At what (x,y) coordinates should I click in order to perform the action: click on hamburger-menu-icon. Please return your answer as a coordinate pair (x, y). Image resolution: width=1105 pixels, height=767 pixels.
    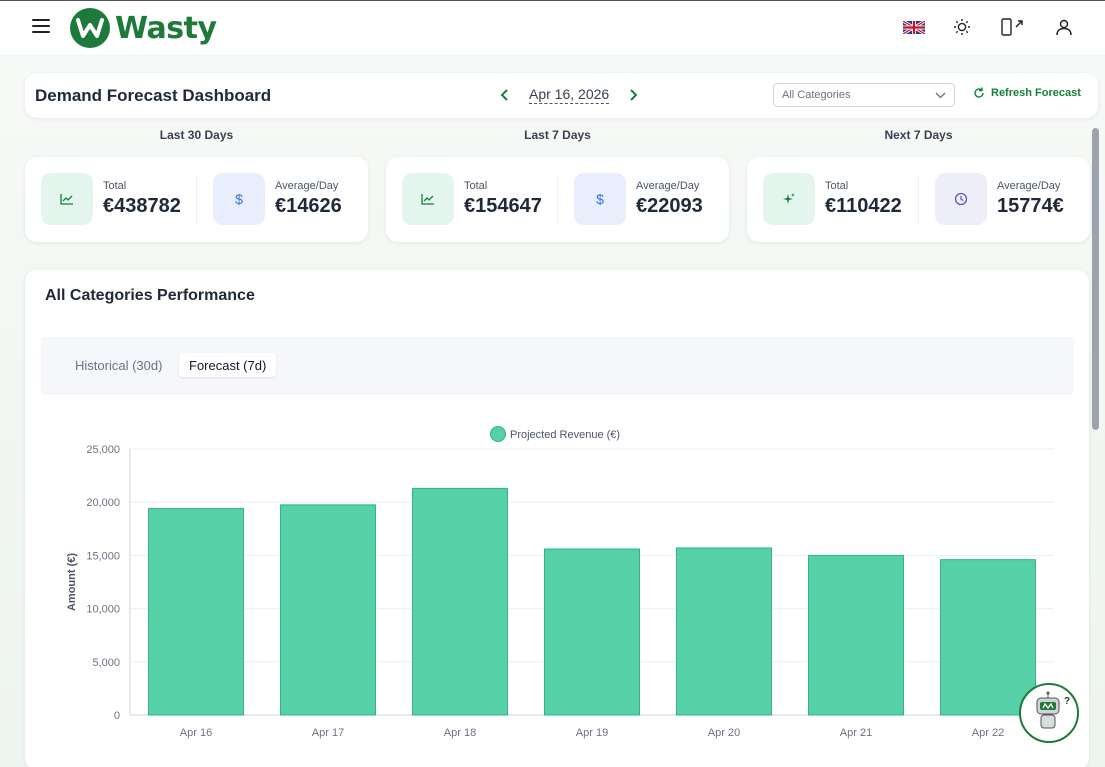
    Looking at the image, I should click on (41, 26).